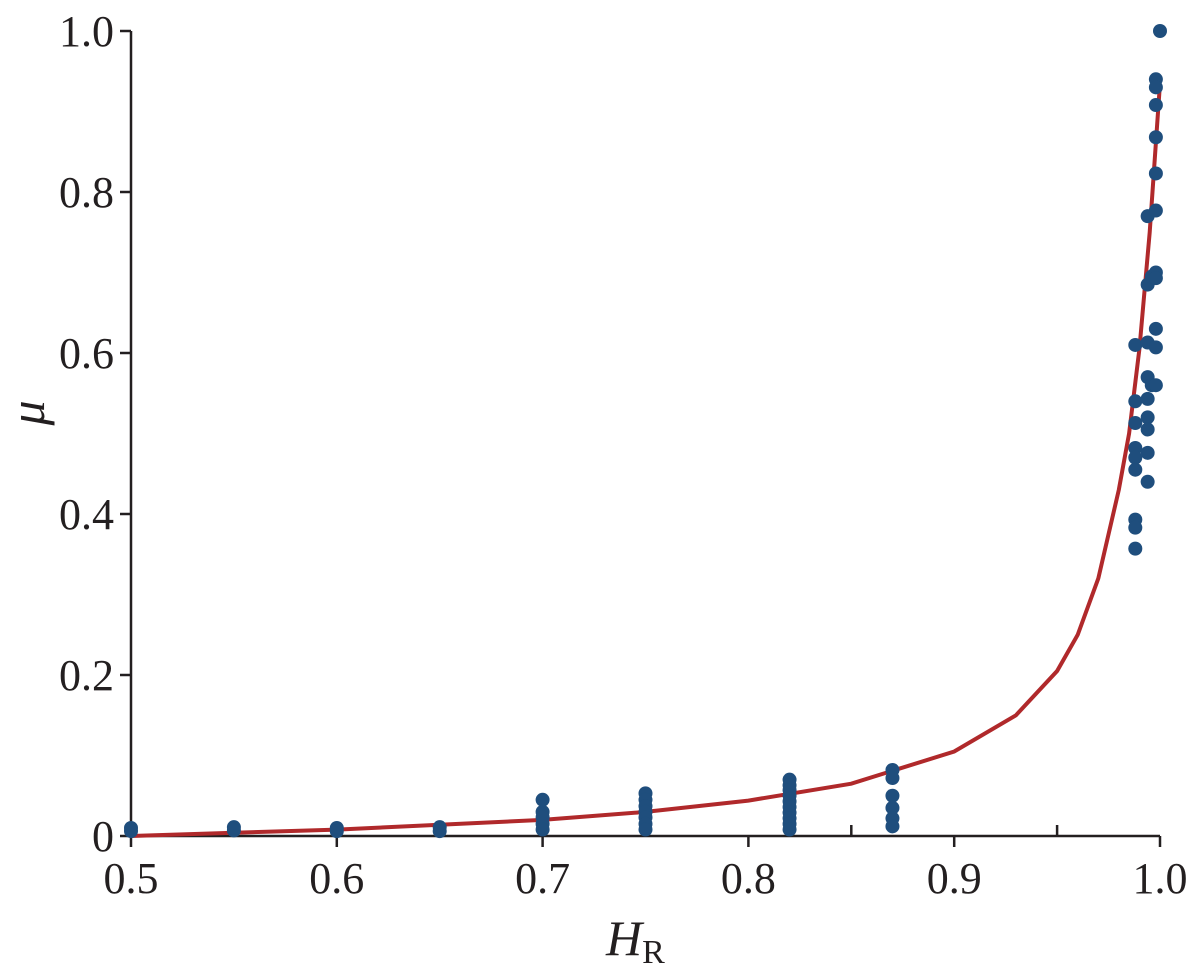 Image resolution: width=1189 pixels, height=970 pixels. I want to click on y-tick-label: 0.2, so click(86, 675).